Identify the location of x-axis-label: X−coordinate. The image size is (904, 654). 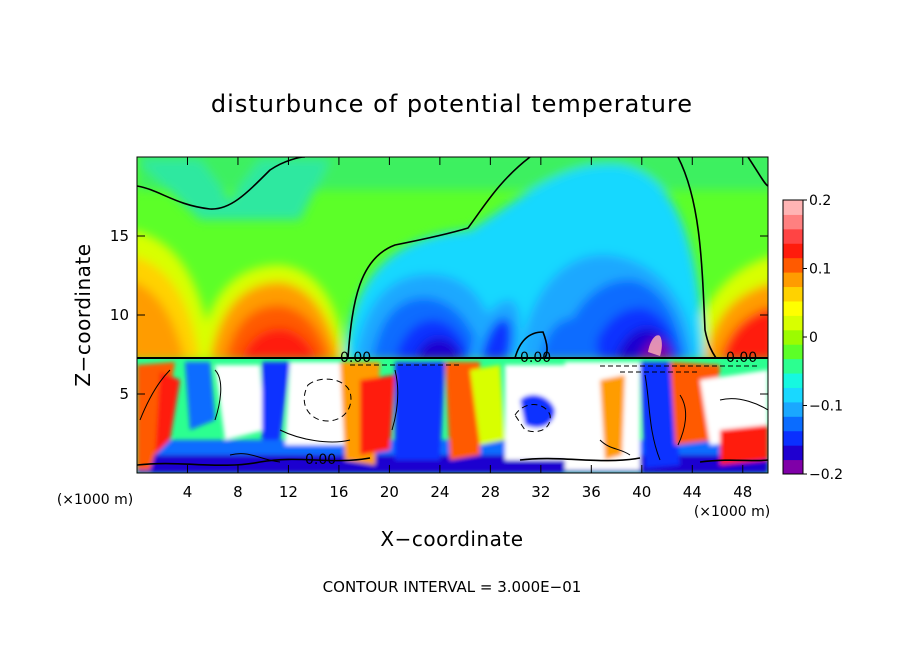
(451, 539).